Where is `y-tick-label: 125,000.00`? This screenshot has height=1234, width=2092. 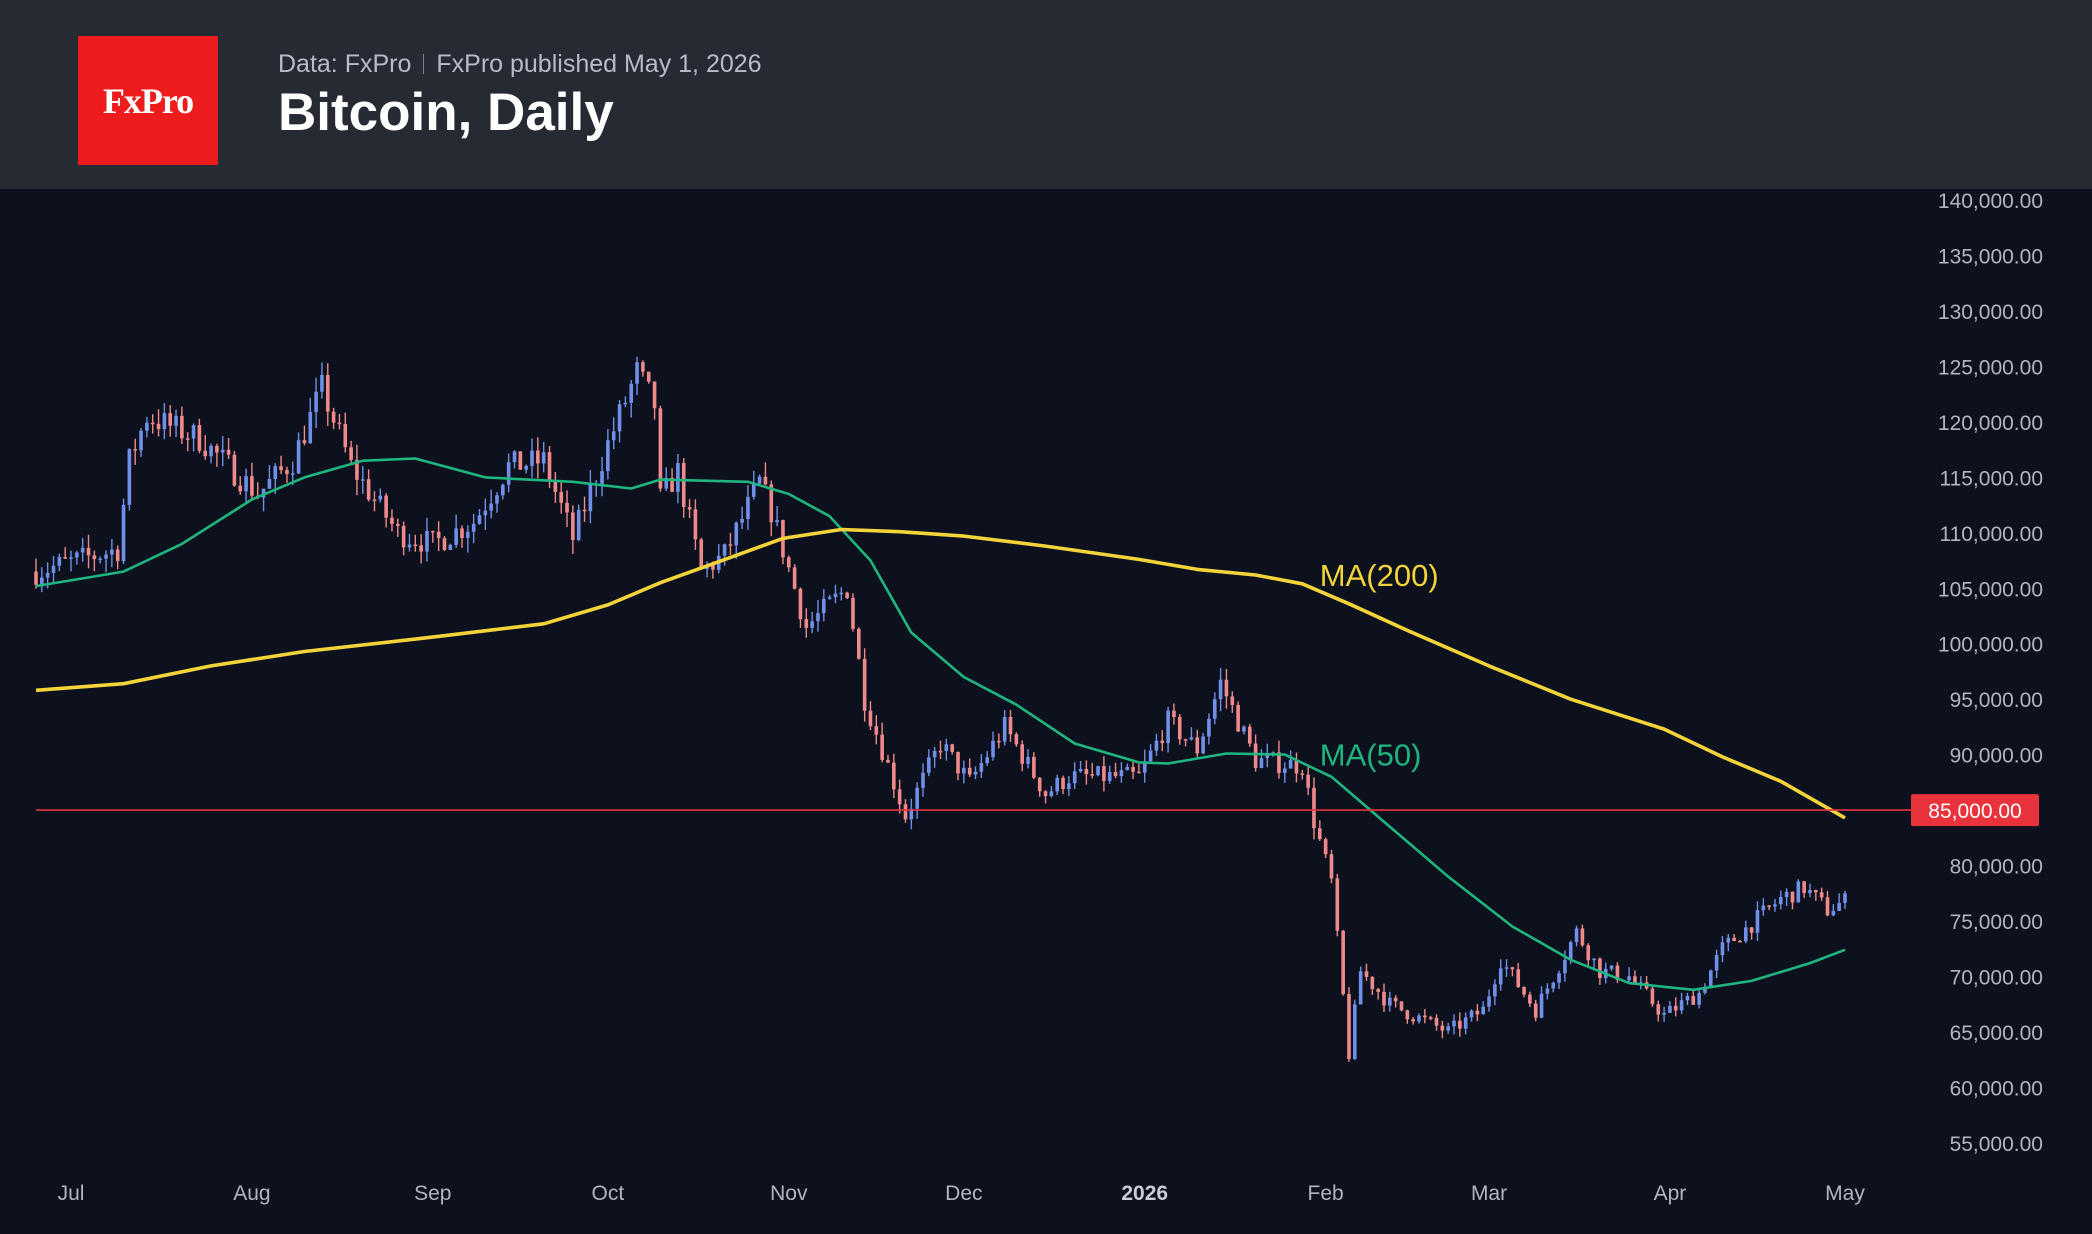 y-tick-label: 125,000.00 is located at coordinates (1990, 367).